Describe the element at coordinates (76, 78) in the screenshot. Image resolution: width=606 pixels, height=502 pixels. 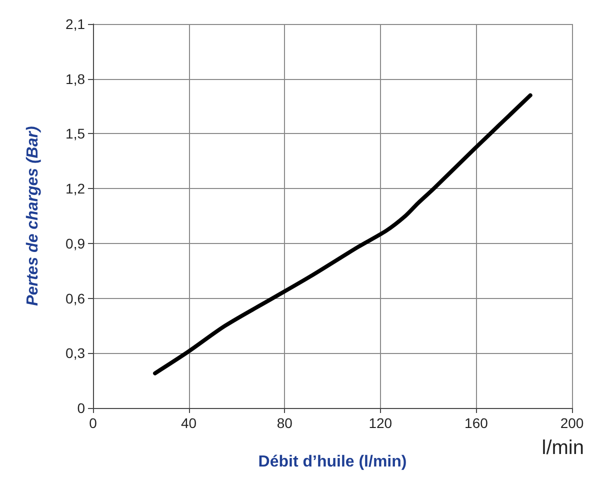
I see `y-tick-label: 1,8` at that location.